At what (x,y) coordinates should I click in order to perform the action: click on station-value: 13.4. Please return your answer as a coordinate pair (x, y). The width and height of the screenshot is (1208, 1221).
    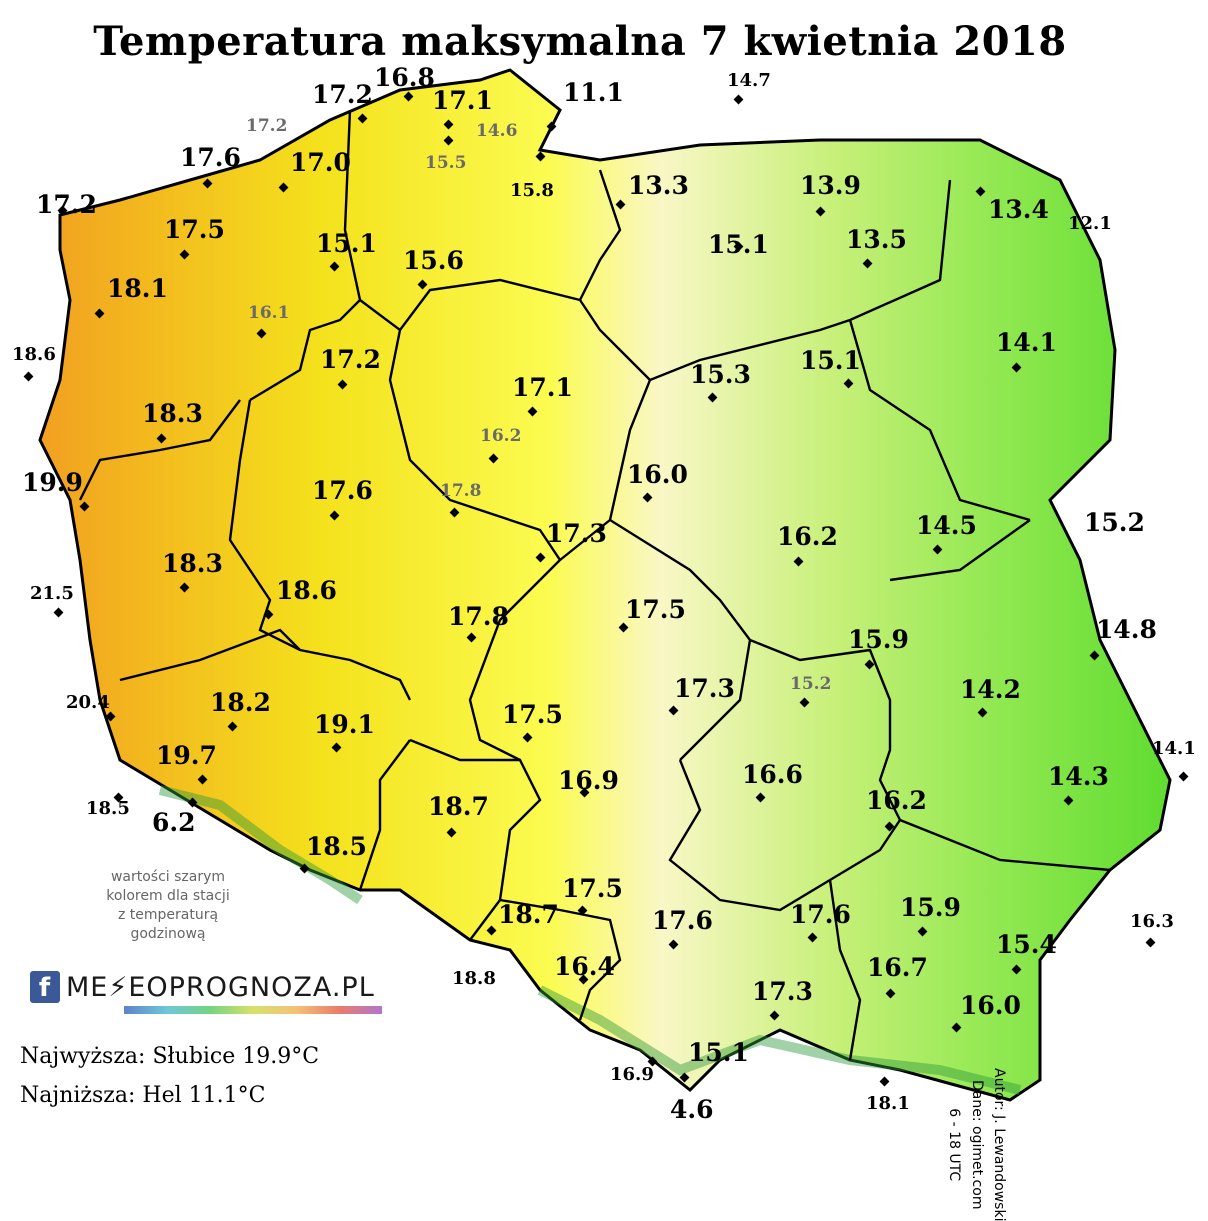
    Looking at the image, I should click on (1018, 209).